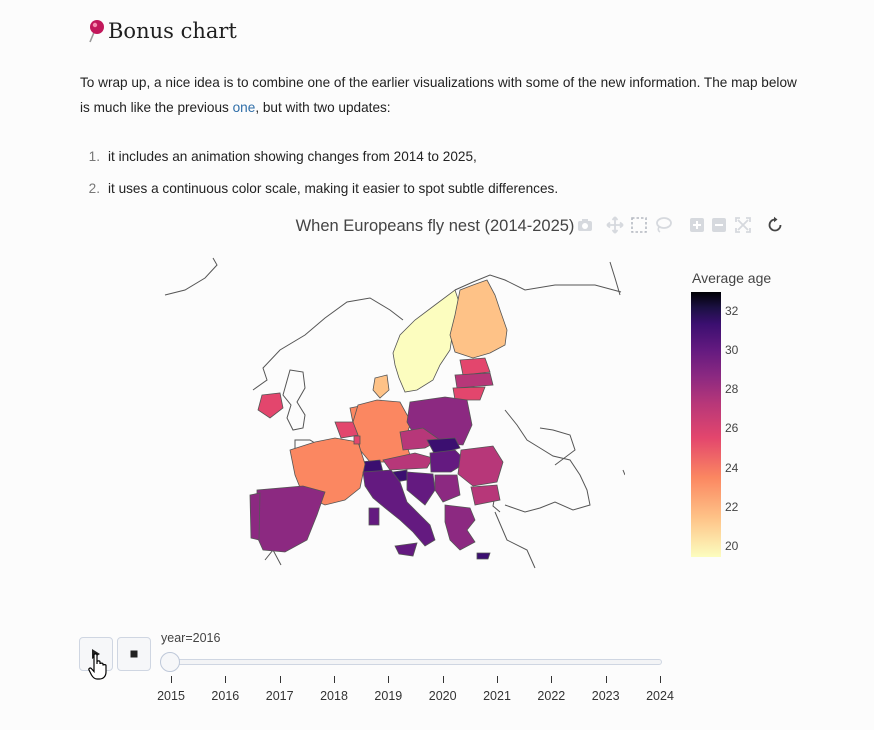  I want to click on finland-shape, so click(478, 319).